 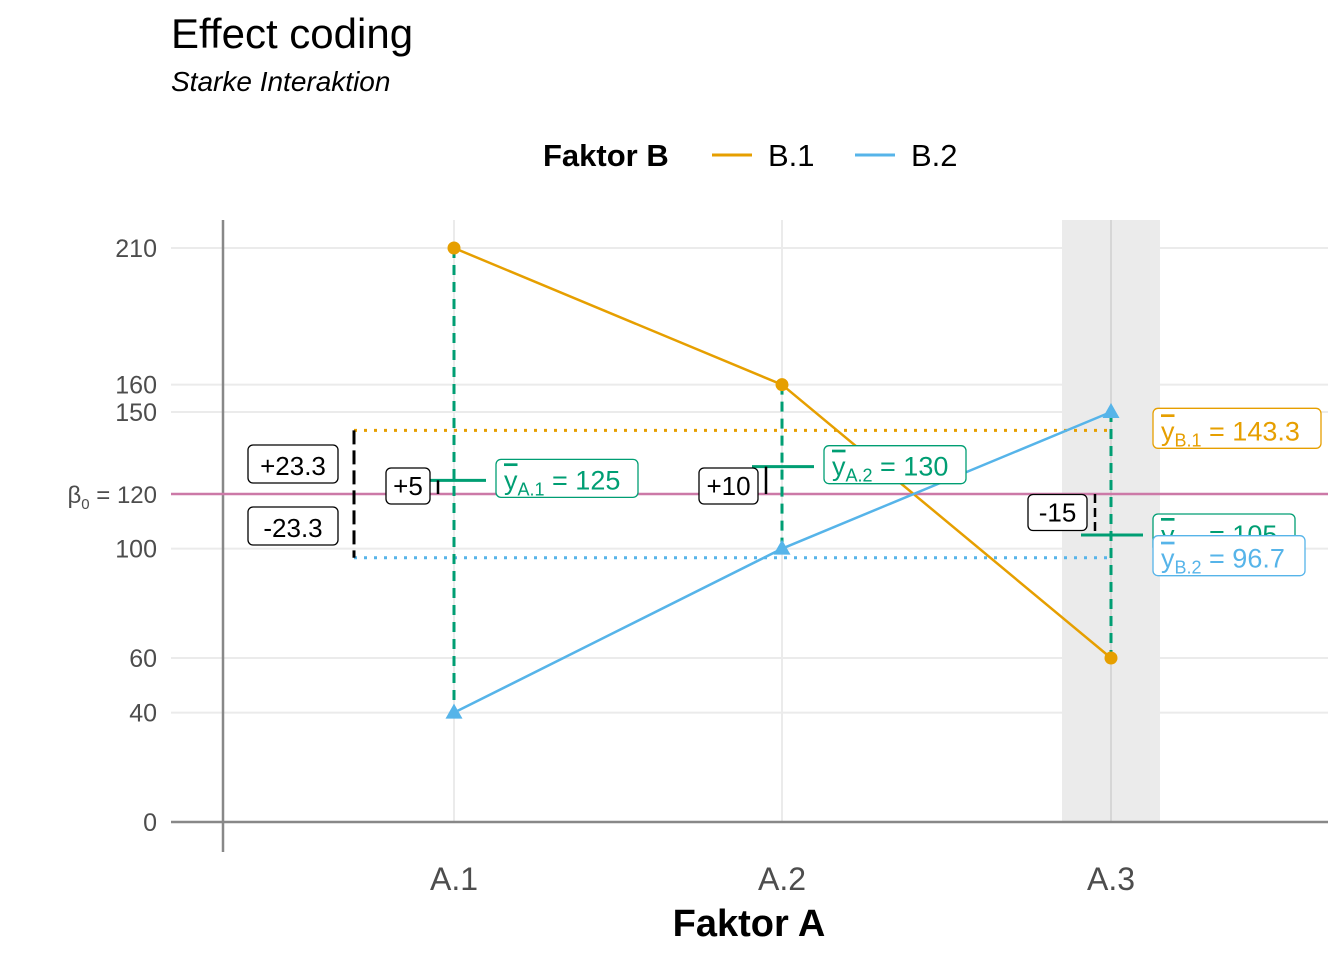 What do you see at coordinates (749, 924) in the screenshot?
I see `x-axis-title: Faktor A` at bounding box center [749, 924].